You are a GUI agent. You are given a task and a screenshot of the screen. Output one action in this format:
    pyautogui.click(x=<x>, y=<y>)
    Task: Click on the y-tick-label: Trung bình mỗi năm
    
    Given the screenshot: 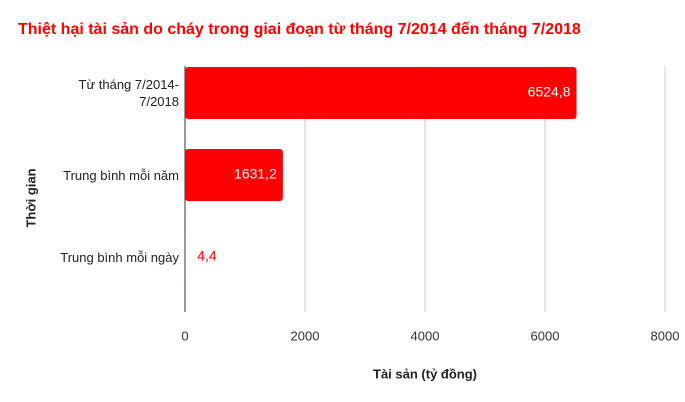 What is the action you would take?
    pyautogui.click(x=121, y=175)
    